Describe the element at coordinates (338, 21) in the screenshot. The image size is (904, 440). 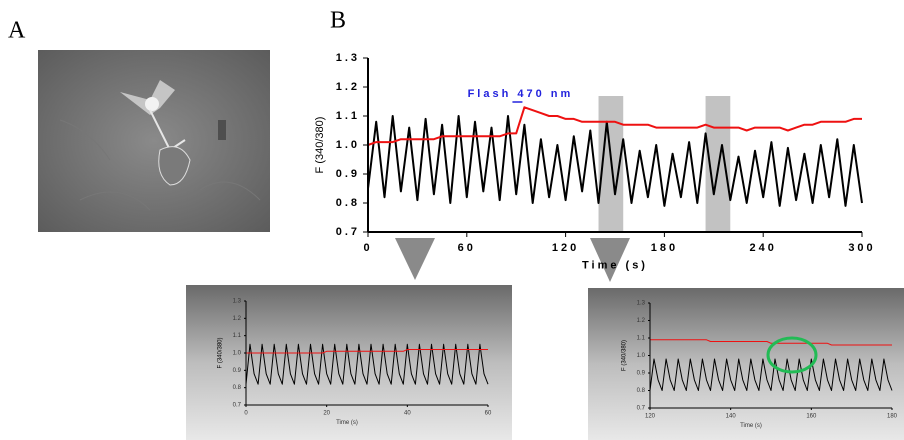
I see `panel-label: B` at that location.